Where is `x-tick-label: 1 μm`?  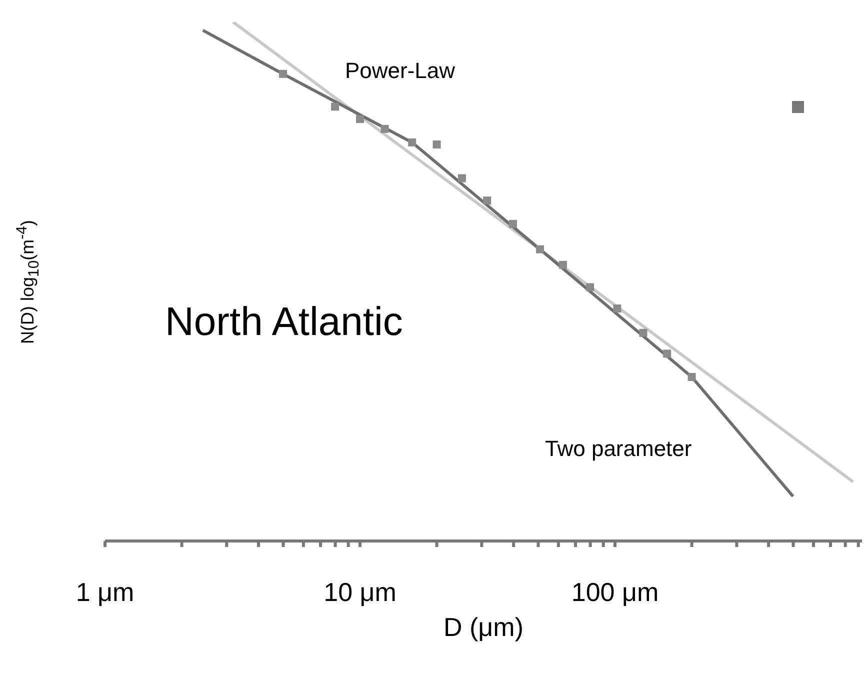
x-tick-label: 1 μm is located at coordinates (105, 592).